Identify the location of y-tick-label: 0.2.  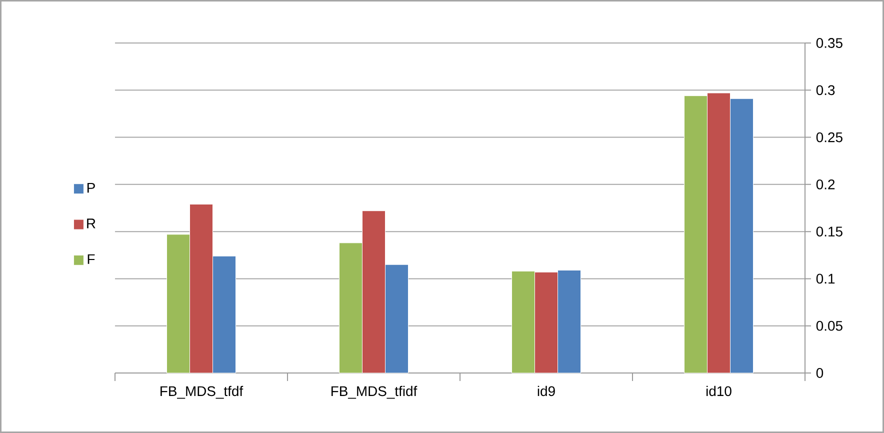
(825, 184).